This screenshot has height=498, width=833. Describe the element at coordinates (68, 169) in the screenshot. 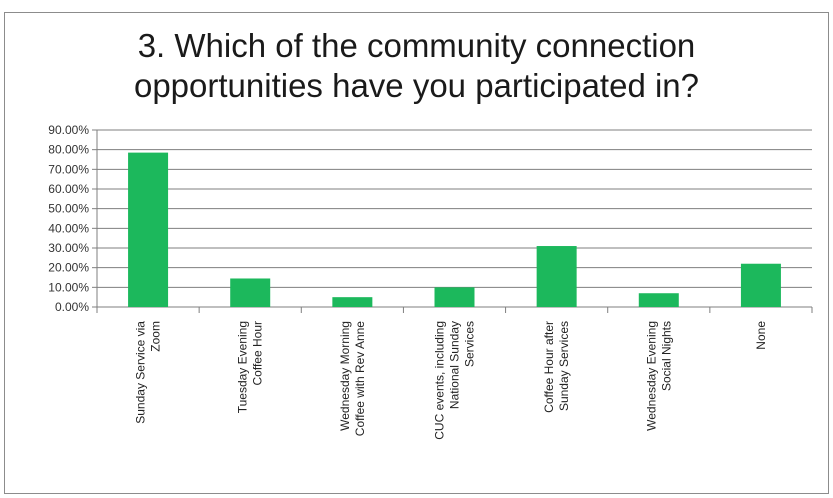

I see `y-tick-label: 70.00%` at that location.